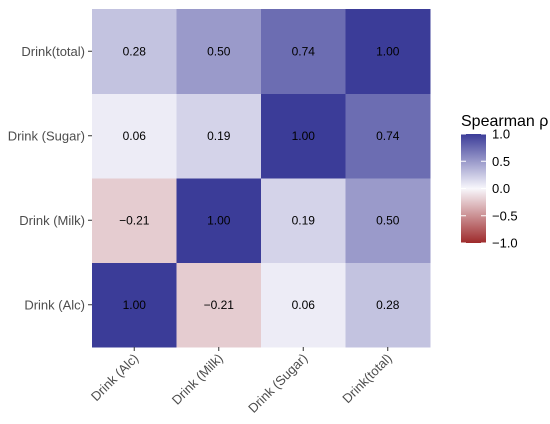  I want to click on x-tick-label: Drink (Alc), so click(115, 378).